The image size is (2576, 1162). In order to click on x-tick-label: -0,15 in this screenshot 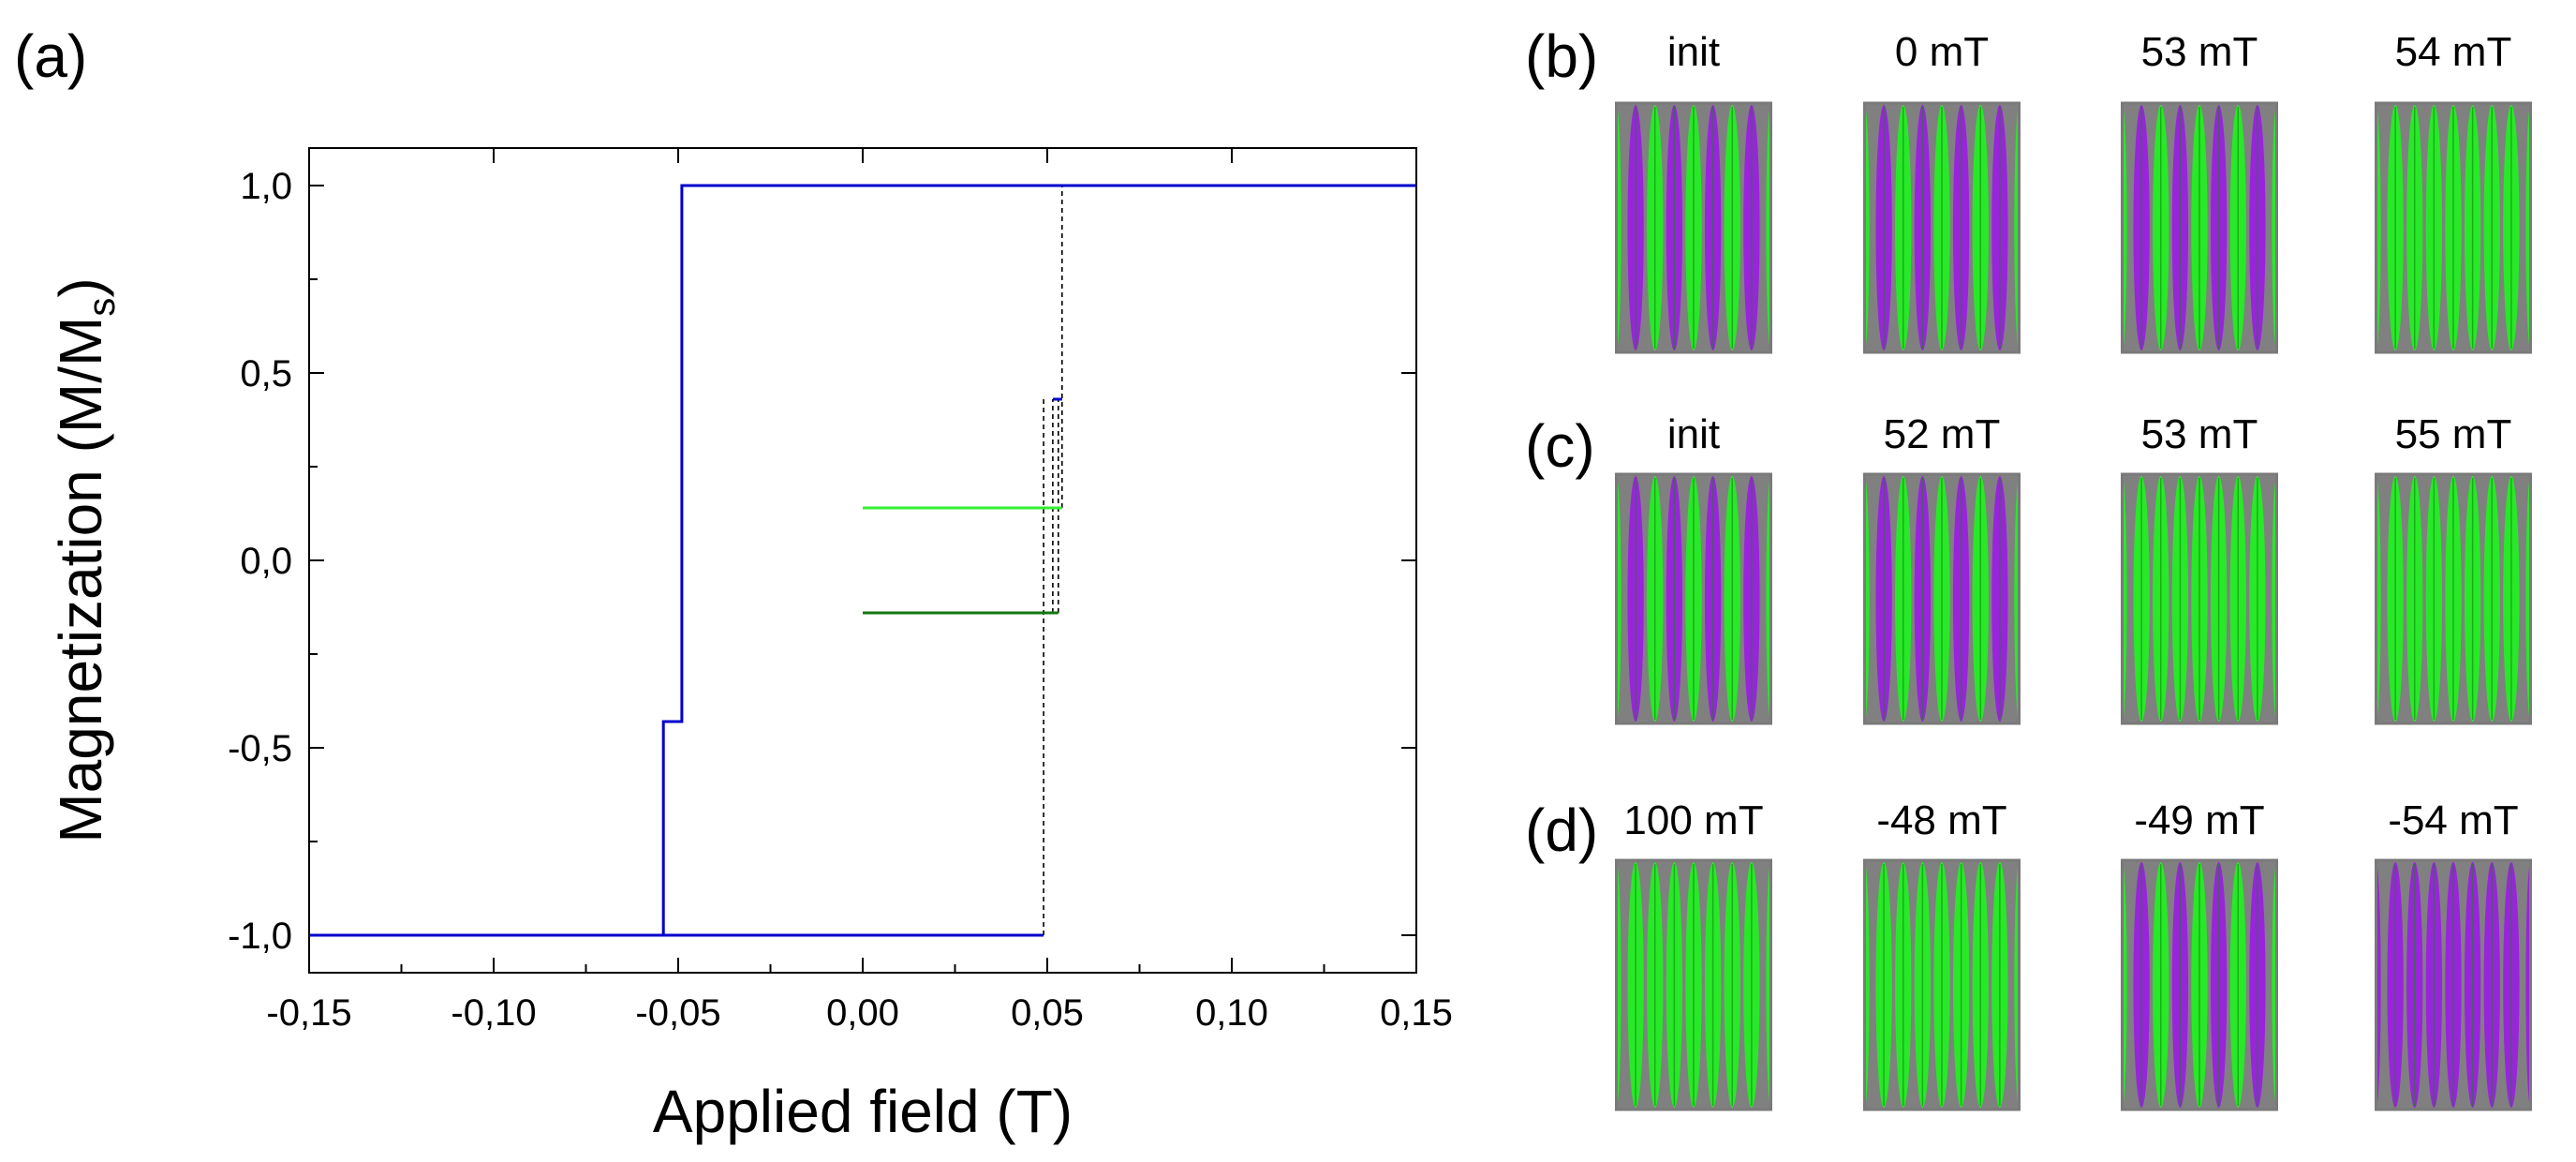, I will do `click(309, 1013)`.